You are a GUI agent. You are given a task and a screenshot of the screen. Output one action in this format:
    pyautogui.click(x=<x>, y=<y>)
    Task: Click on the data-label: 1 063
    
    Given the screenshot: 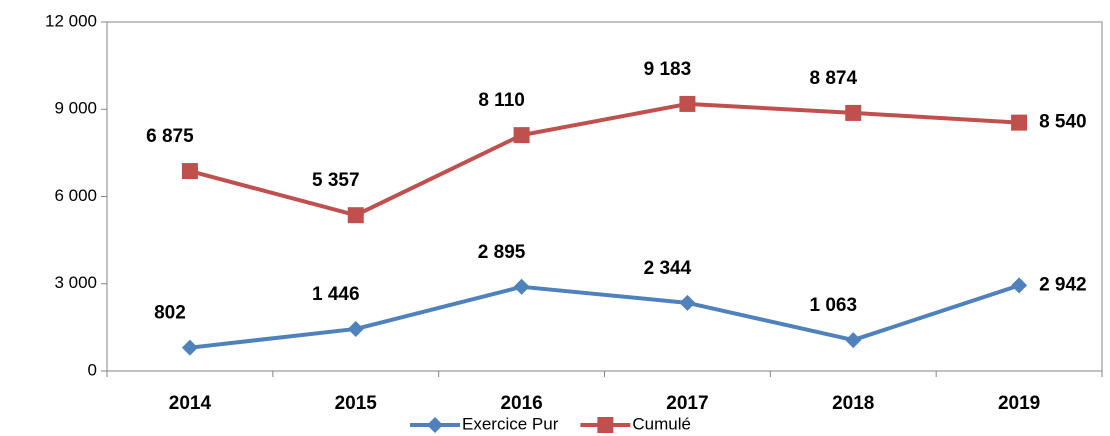 What is the action you would take?
    pyautogui.click(x=833, y=305)
    